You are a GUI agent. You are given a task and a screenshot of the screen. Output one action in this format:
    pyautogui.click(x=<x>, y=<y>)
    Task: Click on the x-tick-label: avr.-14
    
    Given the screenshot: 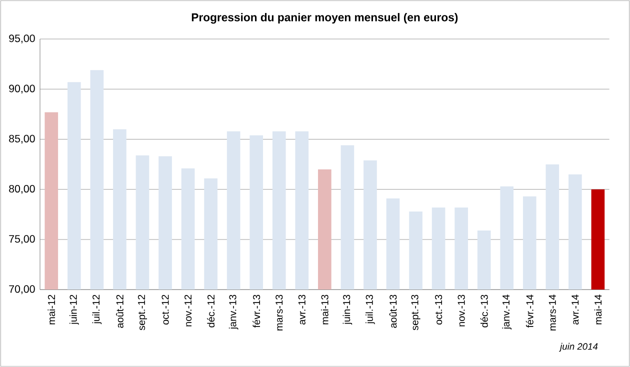 What is the action you would take?
    pyautogui.click(x=575, y=309)
    